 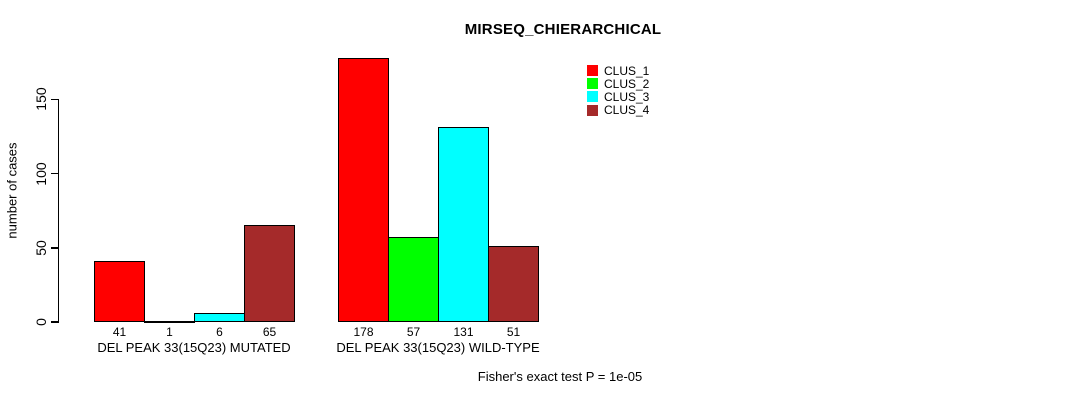 I want to click on legend-label: CLUS_1, so click(x=627, y=70).